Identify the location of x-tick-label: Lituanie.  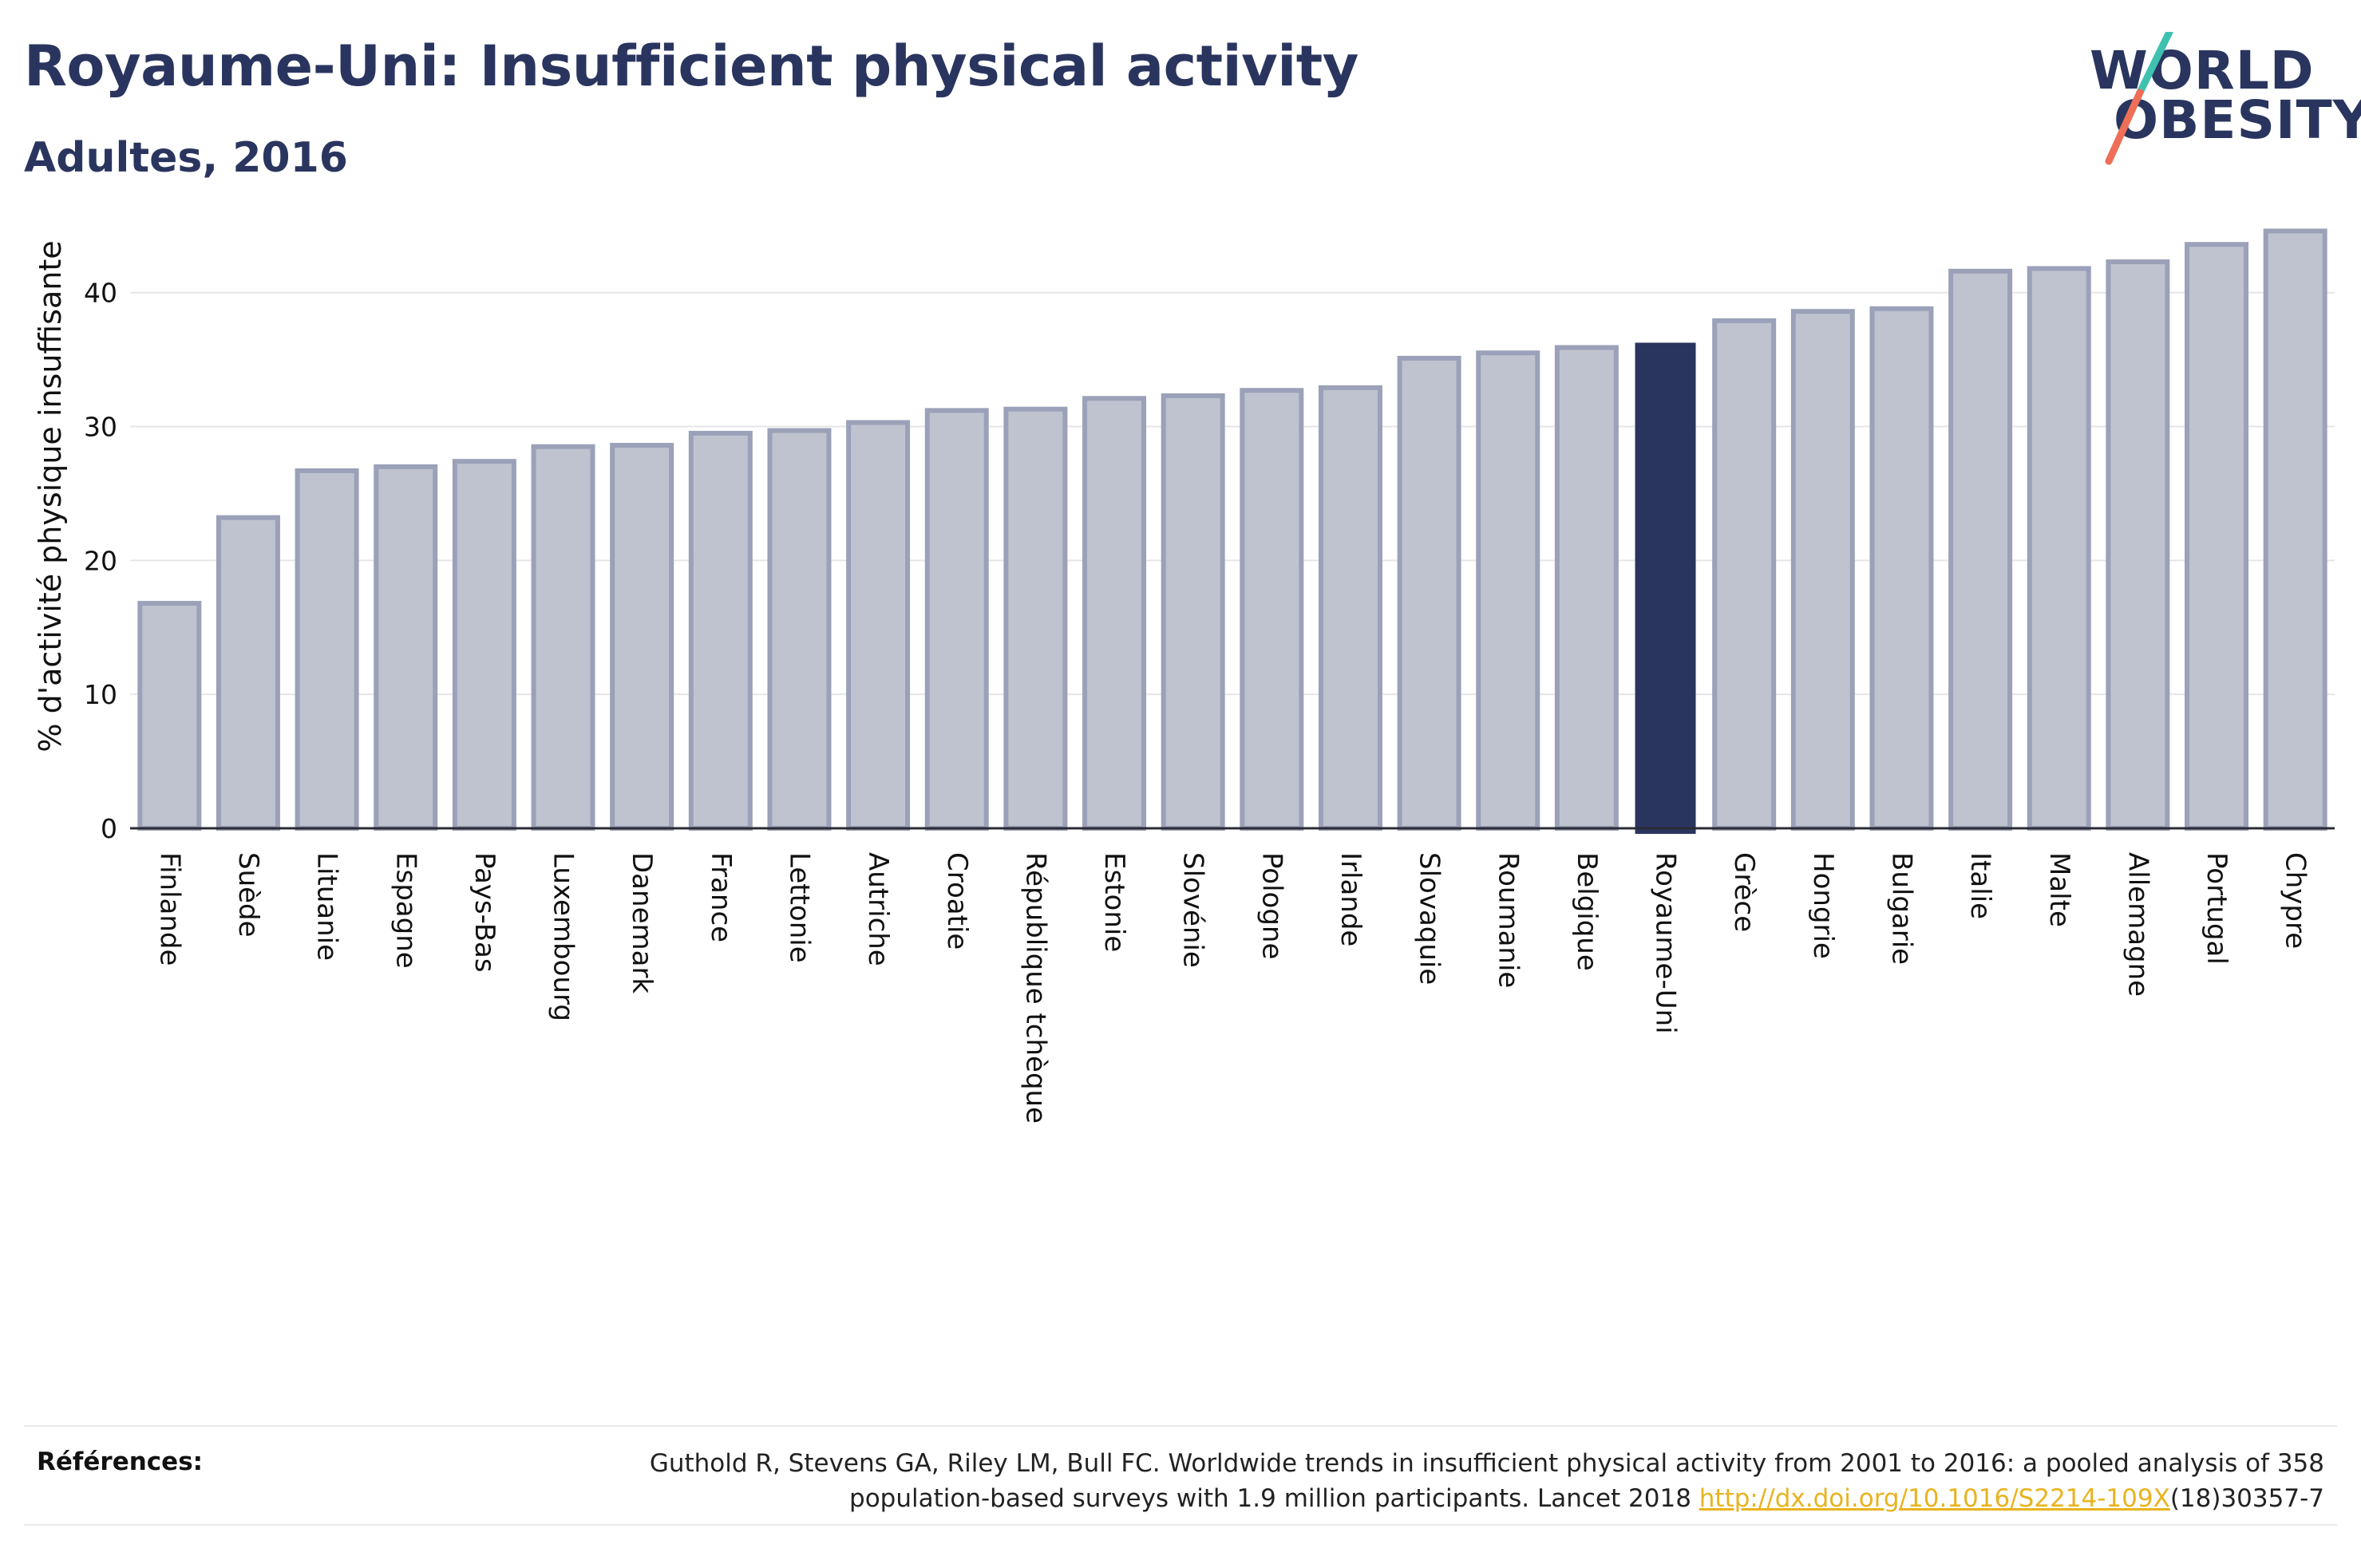
(327, 906).